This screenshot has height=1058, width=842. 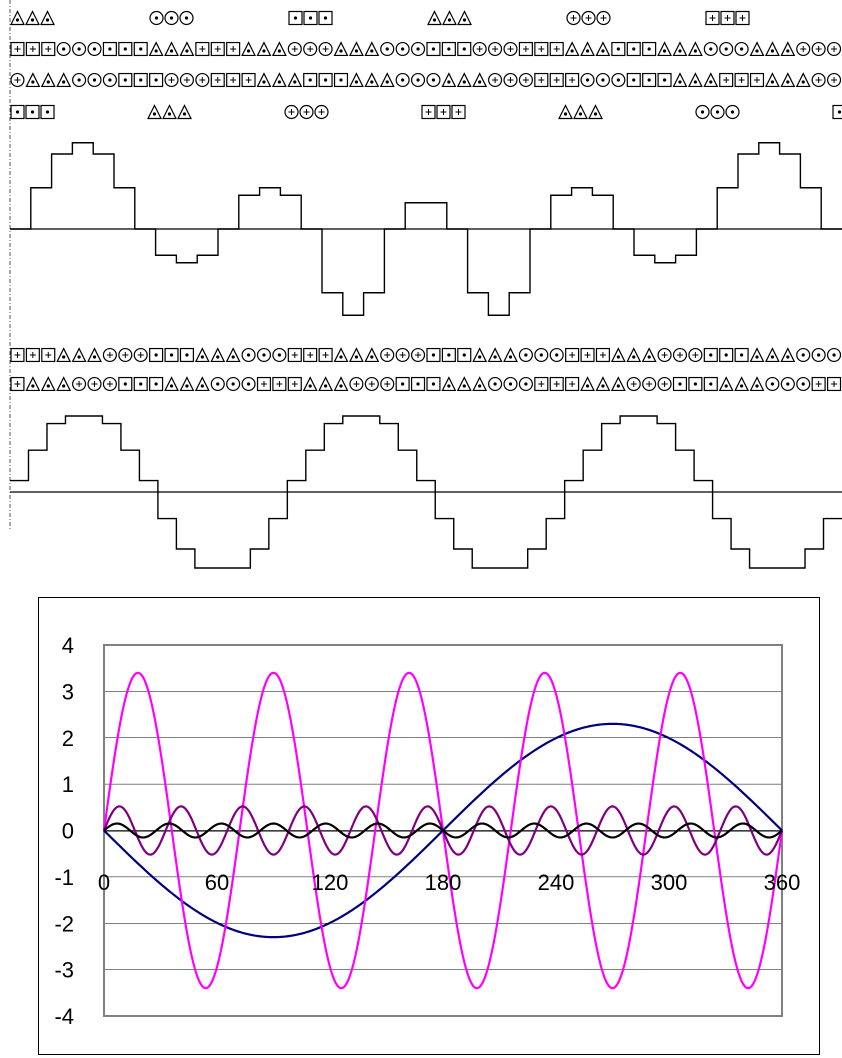 What do you see at coordinates (443, 882) in the screenshot?
I see `x-tick-label: 180` at bounding box center [443, 882].